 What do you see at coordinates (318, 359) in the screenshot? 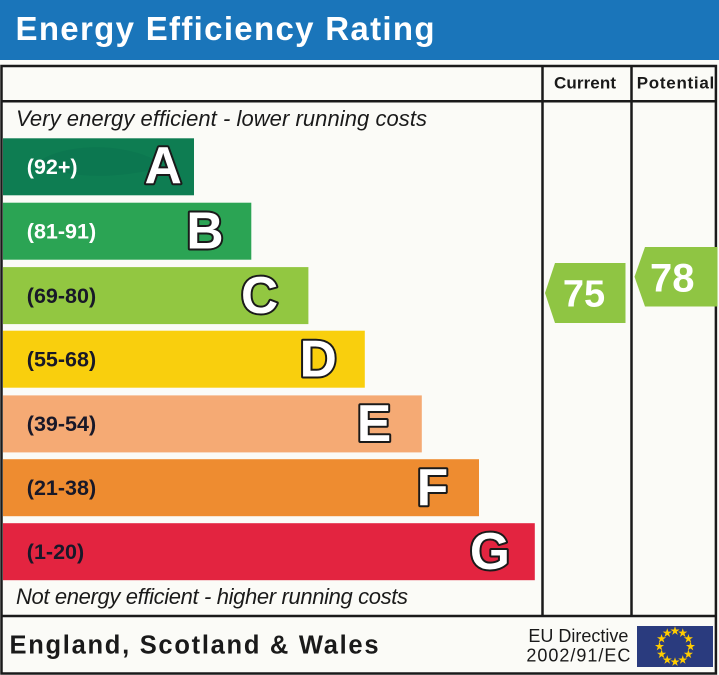
I see `svg-text: D` at bounding box center [318, 359].